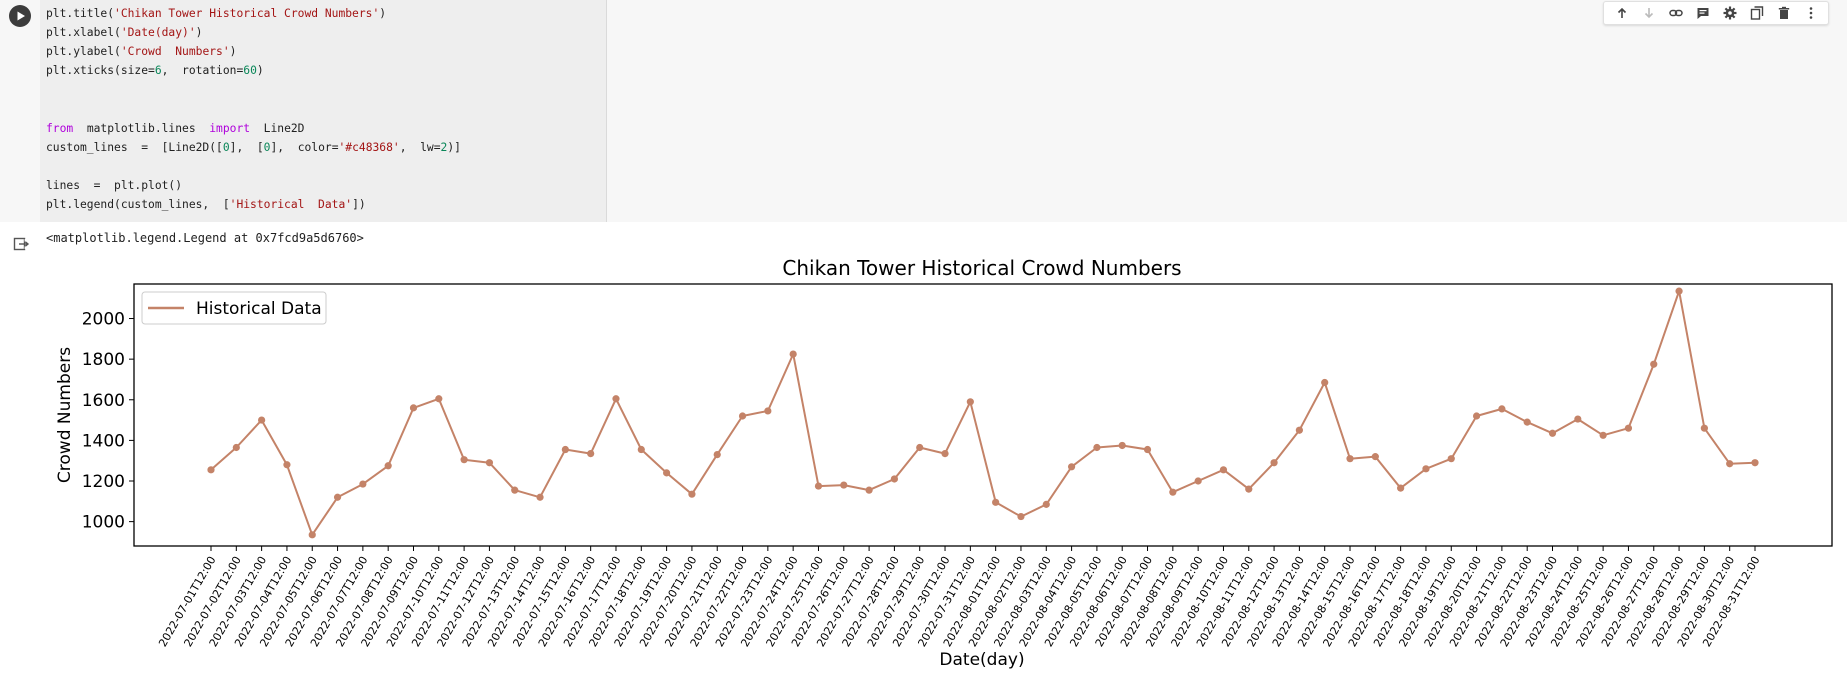 The image size is (1847, 682). I want to click on output-redirect-icon, so click(21, 244).